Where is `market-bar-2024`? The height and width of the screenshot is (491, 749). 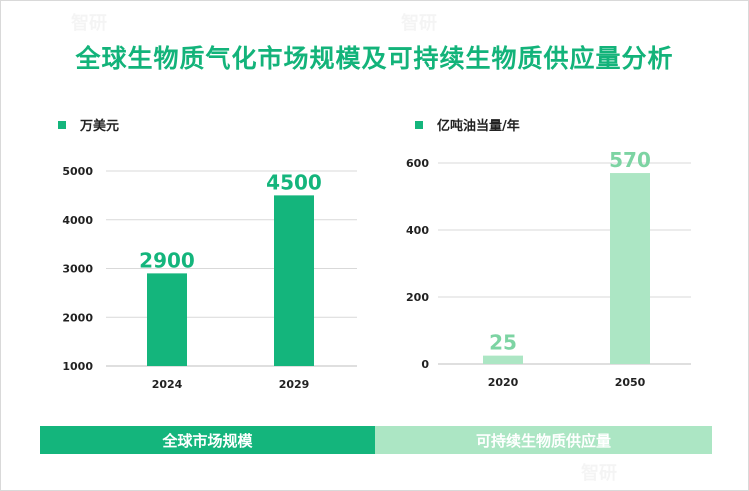
market-bar-2024 is located at coordinates (167, 319).